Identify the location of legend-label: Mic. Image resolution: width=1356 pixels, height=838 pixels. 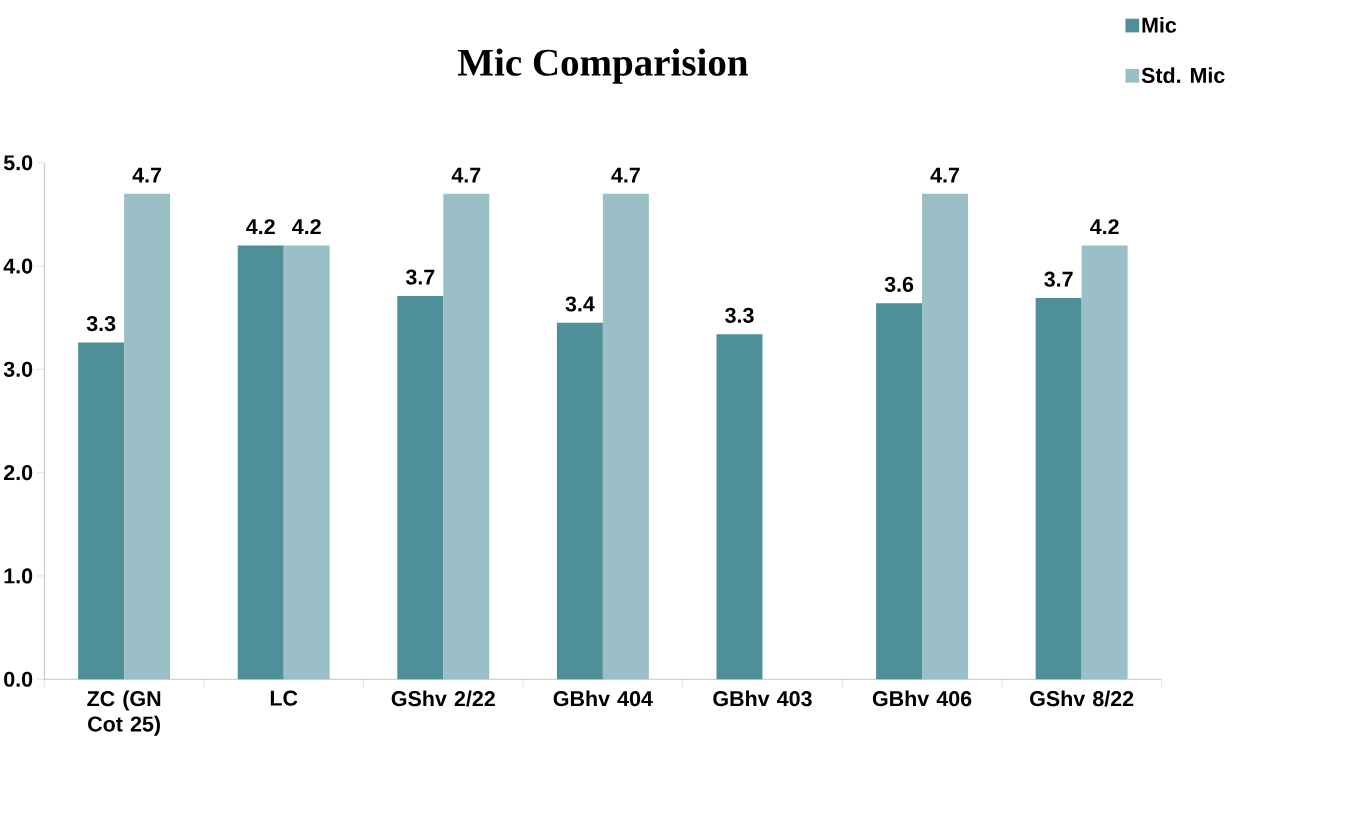
(1159, 24).